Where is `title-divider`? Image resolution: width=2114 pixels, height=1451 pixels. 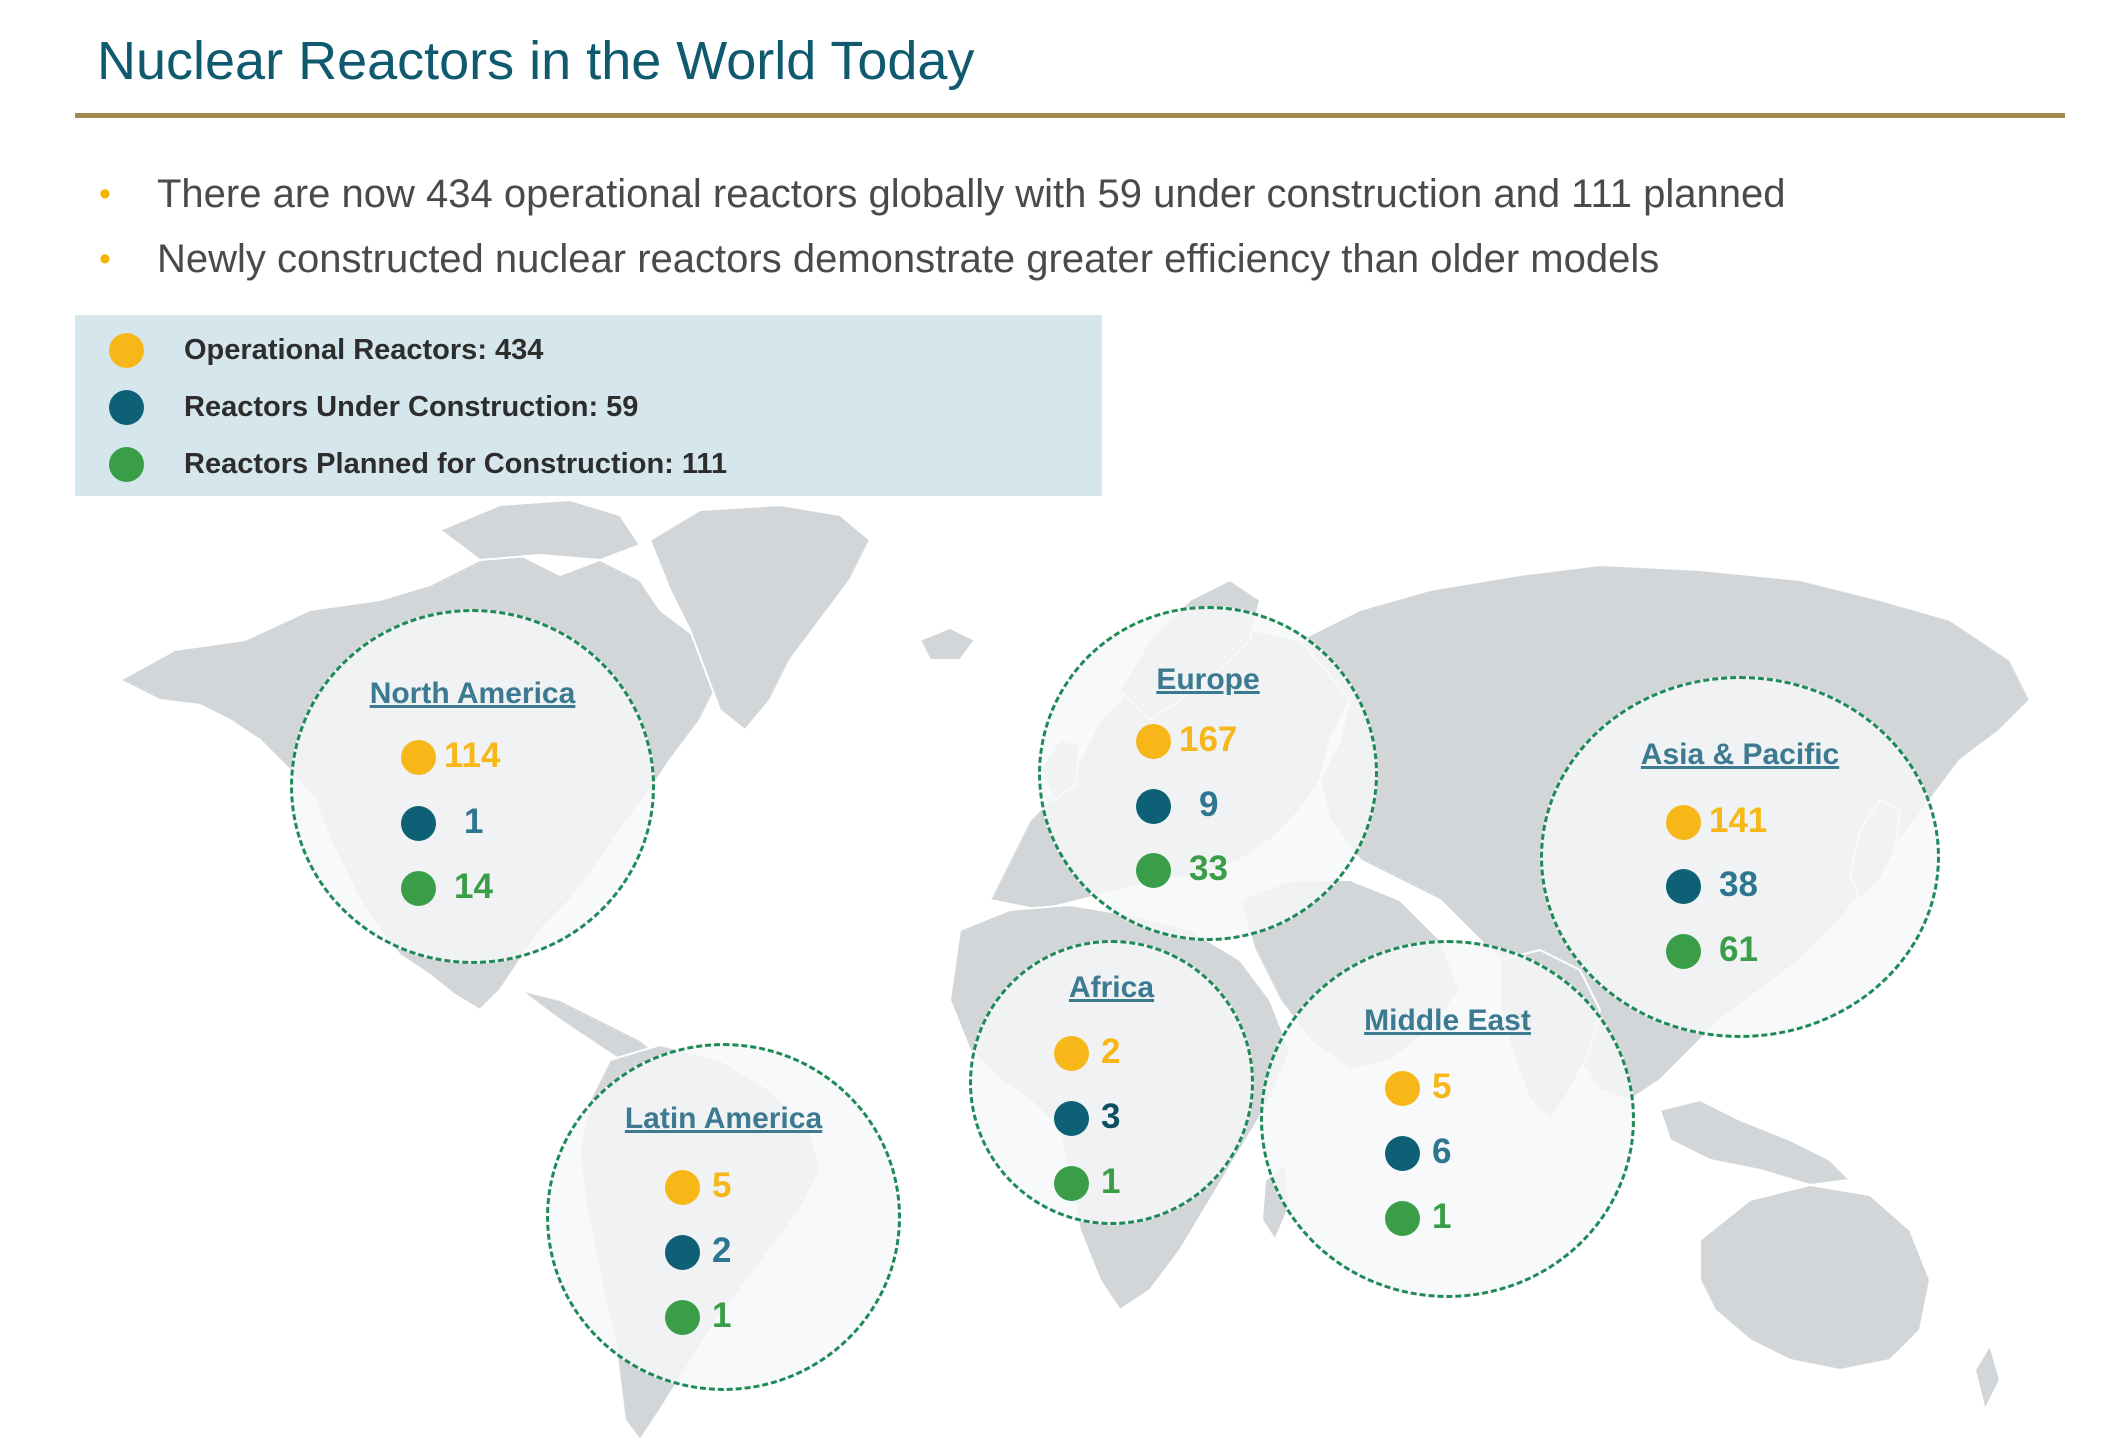 title-divider is located at coordinates (1070, 115).